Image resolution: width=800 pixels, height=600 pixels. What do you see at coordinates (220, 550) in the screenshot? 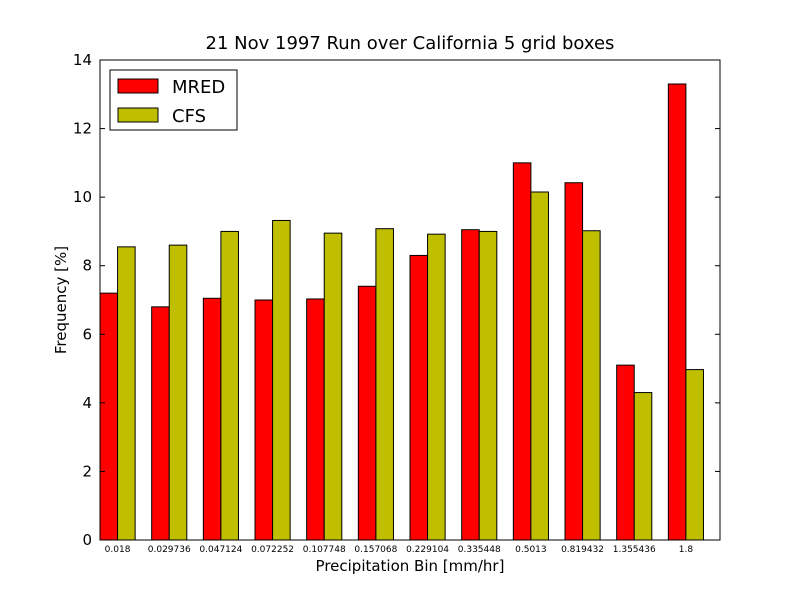
I see `x-tick-label: 0.047124` at bounding box center [220, 550].